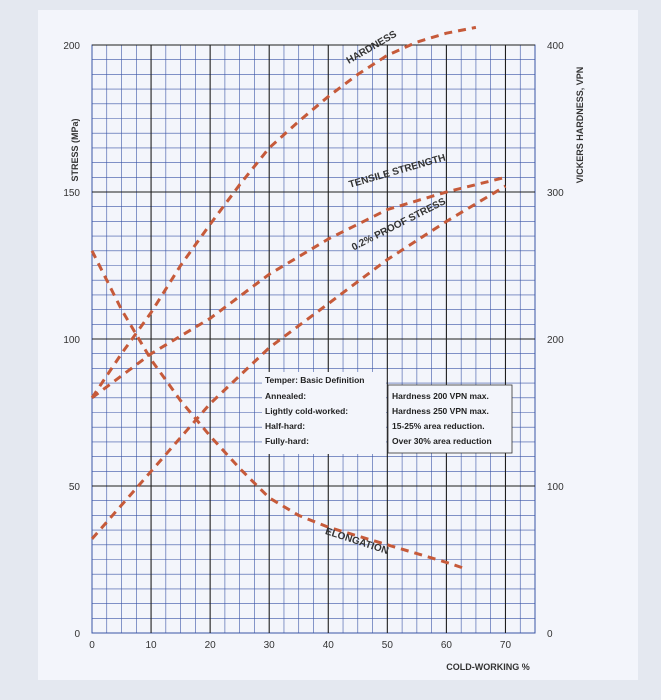 Image resolution: width=661 pixels, height=700 pixels. Describe the element at coordinates (506, 645) in the screenshot. I see `x-tick-label: 70` at that location.